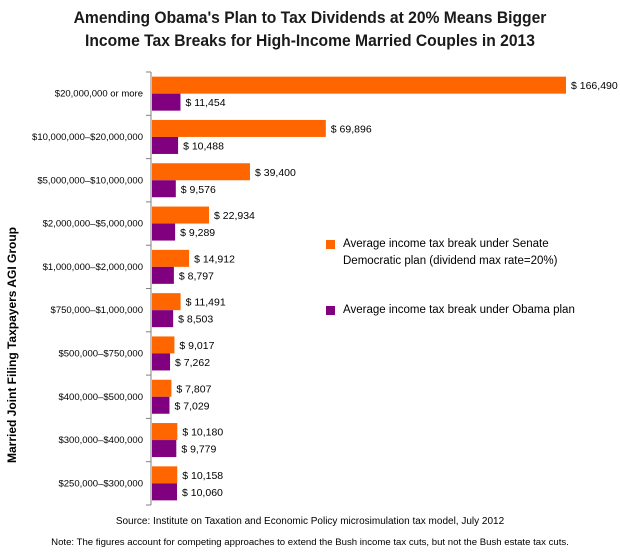  Describe the element at coordinates (203, 146) in the screenshot. I see `data-label-obama: $ 10,488` at that location.